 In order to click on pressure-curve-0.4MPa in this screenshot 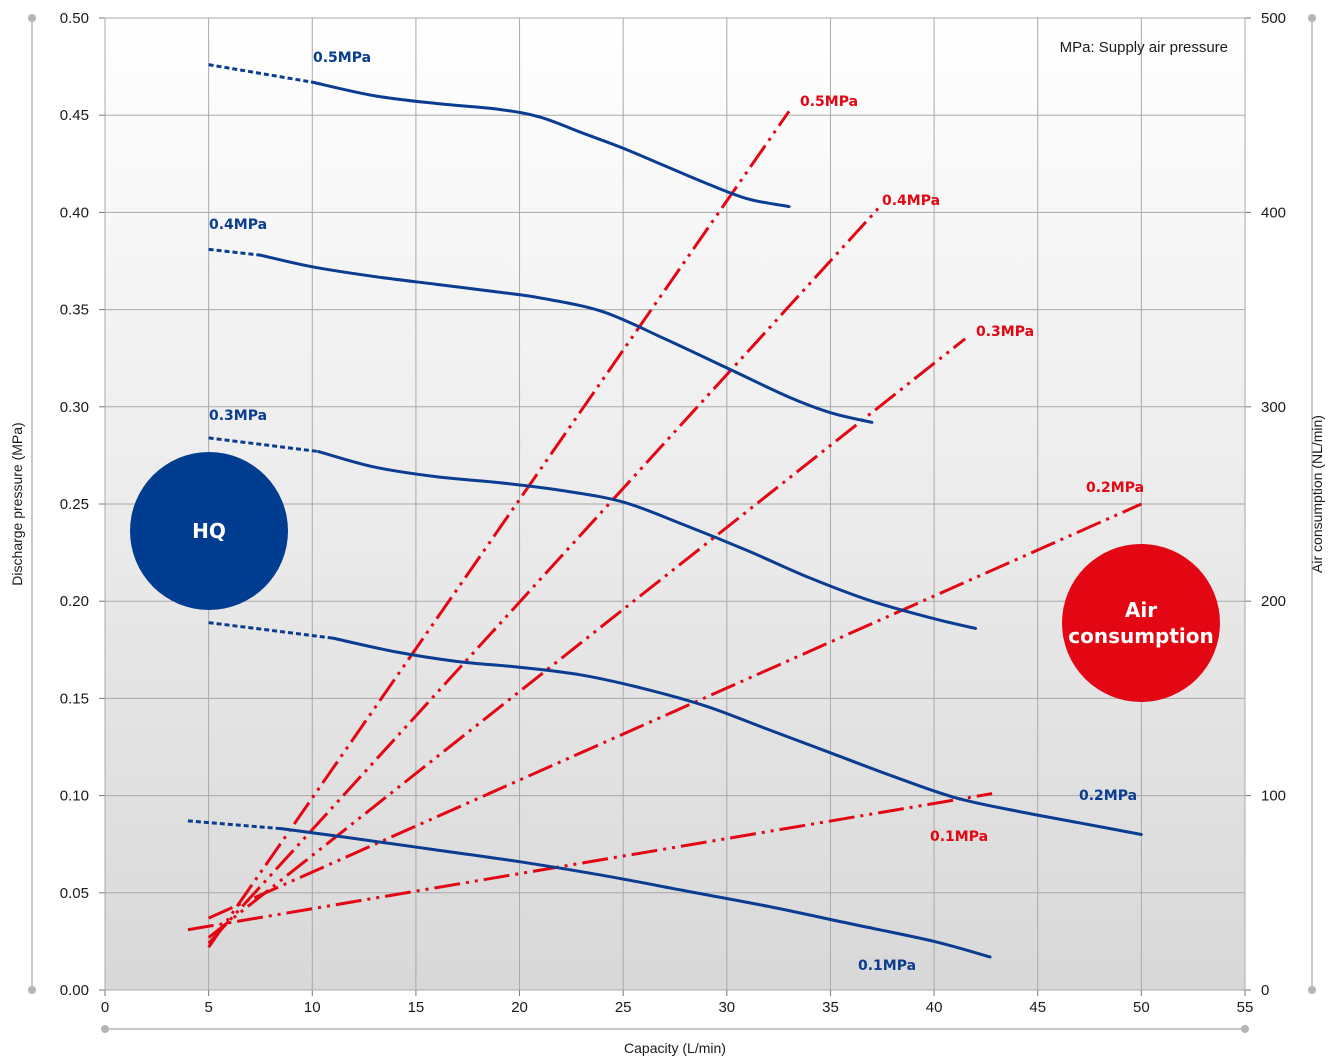, I will do `click(566, 338)`.